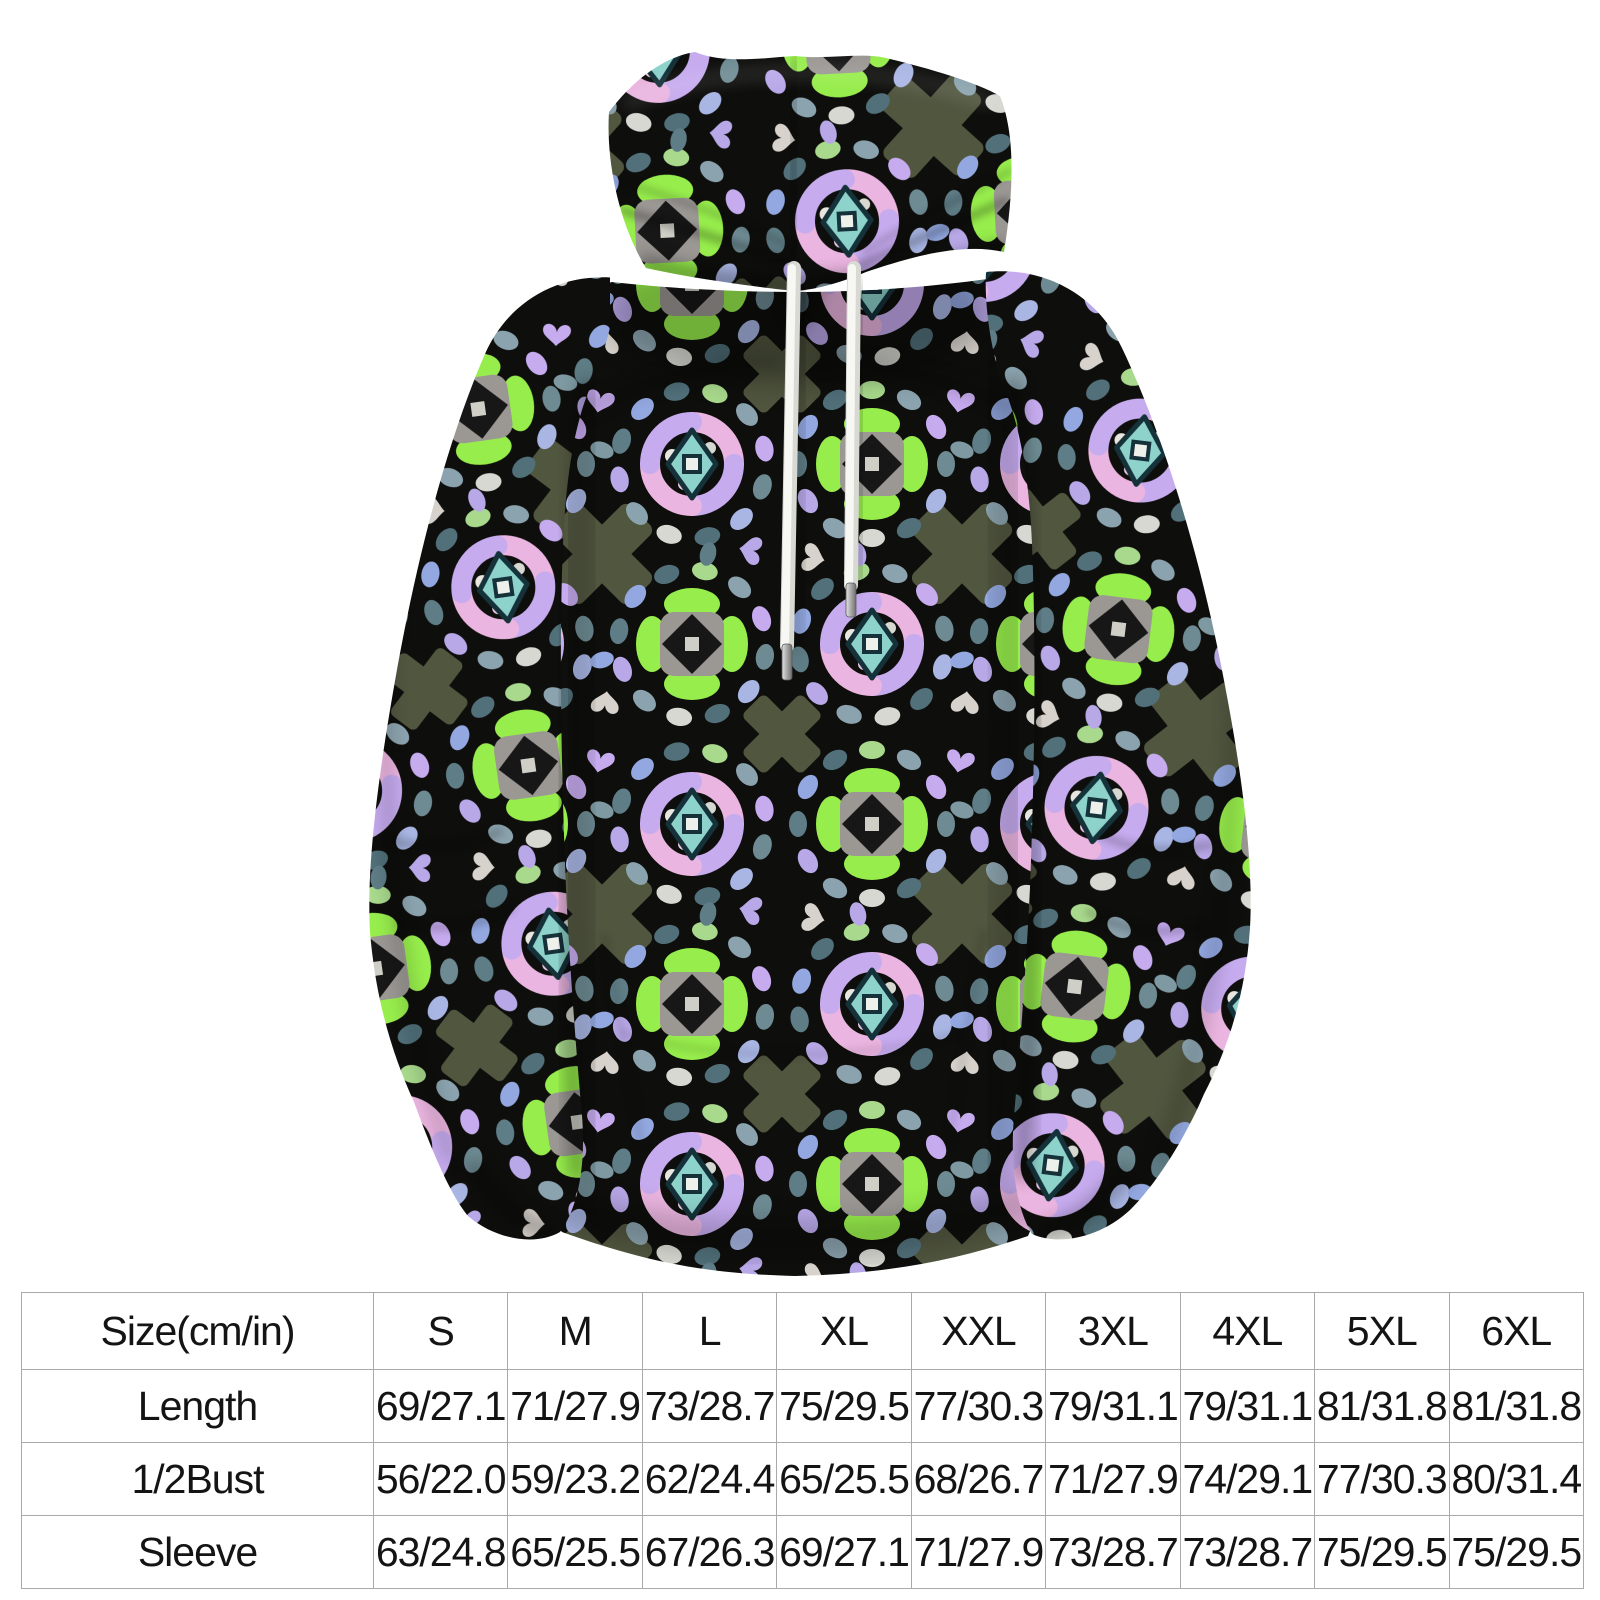 The width and height of the screenshot is (1600, 1600). I want to click on measurement-label: Length, so click(197, 1406).